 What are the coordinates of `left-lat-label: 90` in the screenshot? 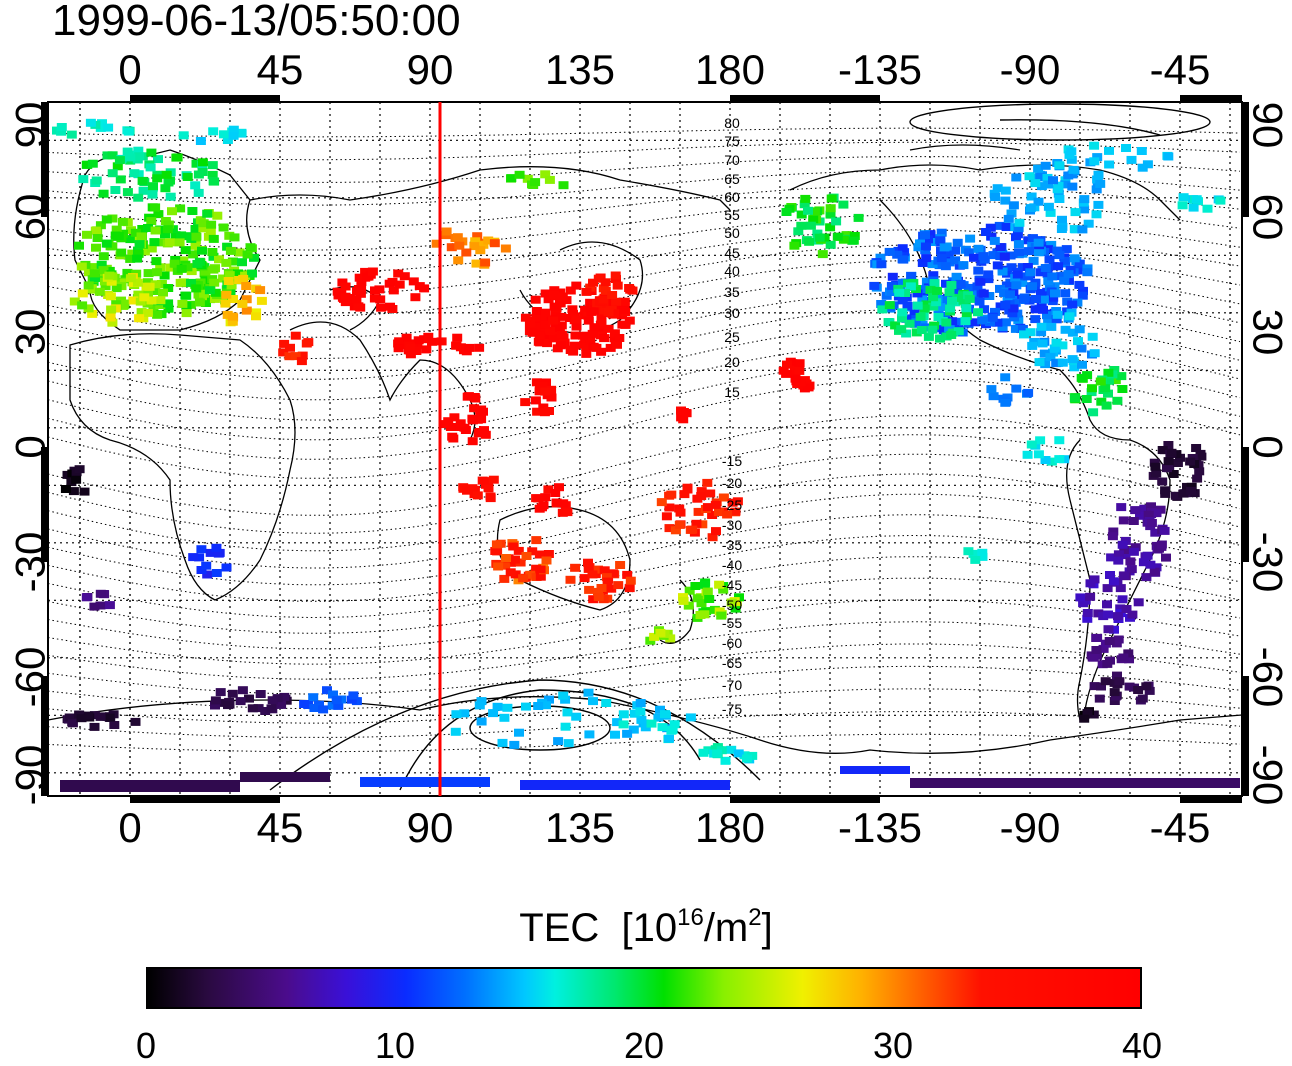 It's located at (30, 125).